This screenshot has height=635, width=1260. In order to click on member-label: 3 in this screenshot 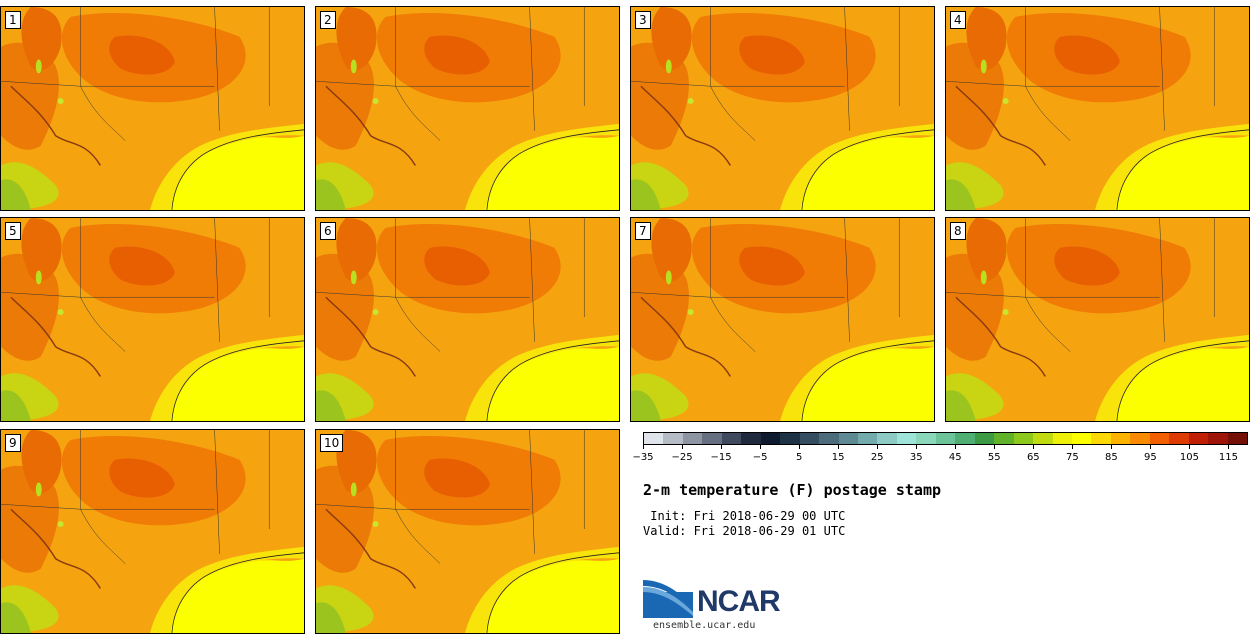, I will do `click(643, 20)`.